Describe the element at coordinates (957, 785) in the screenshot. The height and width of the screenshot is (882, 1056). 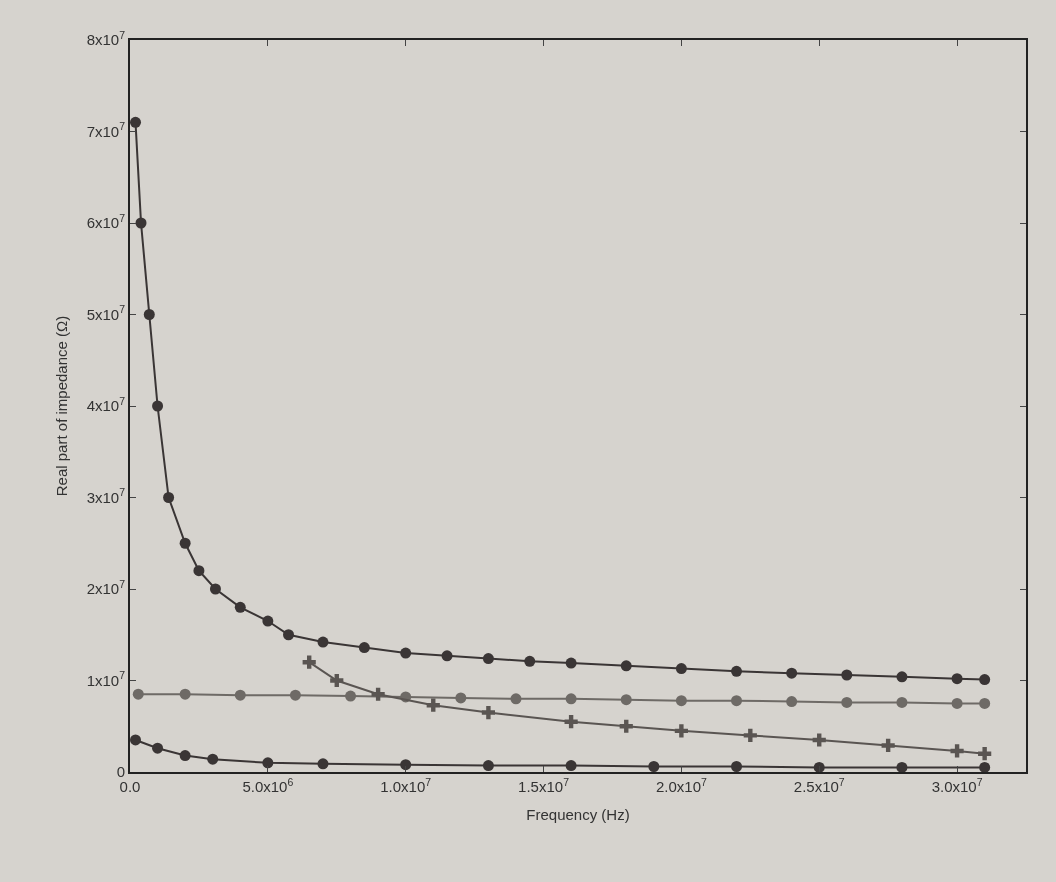
I see `x-tick-label: 3.0x10$^{7}$` at that location.